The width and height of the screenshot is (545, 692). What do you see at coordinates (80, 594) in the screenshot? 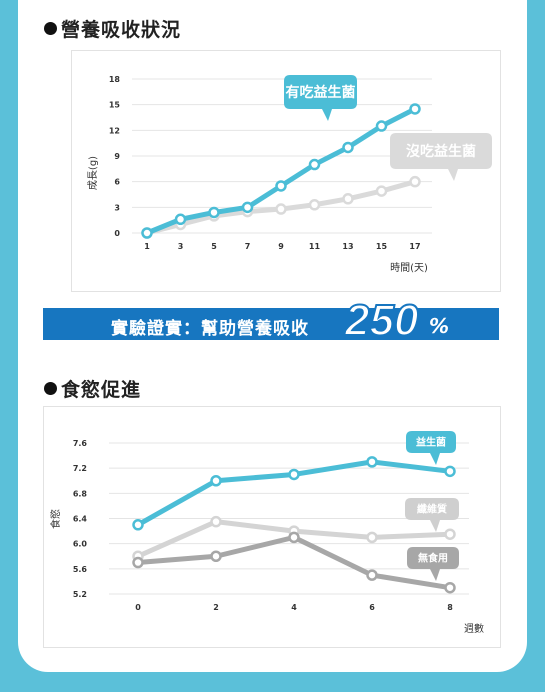
I see `y-tick-label: 5.2` at bounding box center [80, 594].